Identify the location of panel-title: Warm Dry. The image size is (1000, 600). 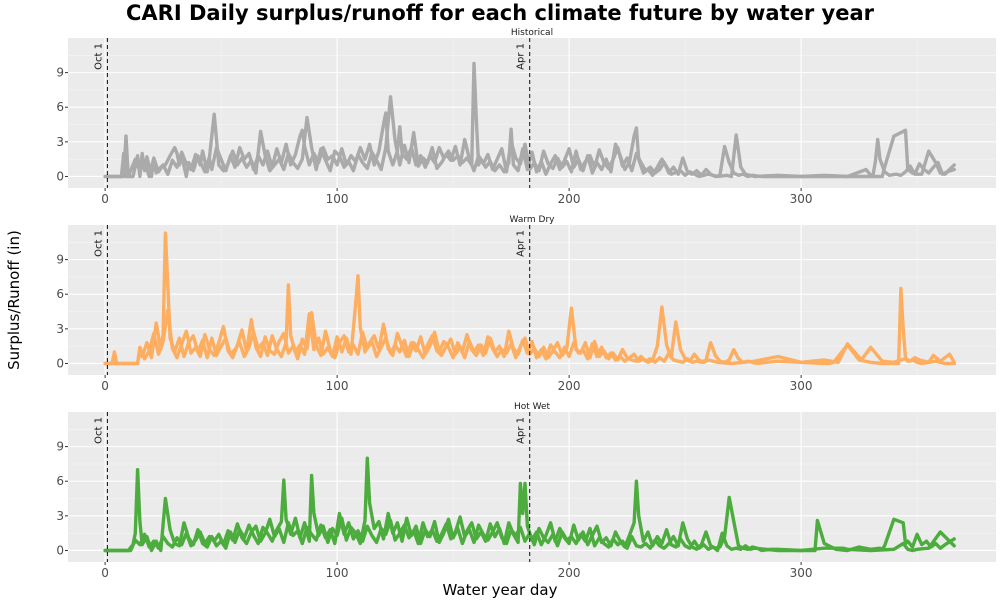
(533, 220).